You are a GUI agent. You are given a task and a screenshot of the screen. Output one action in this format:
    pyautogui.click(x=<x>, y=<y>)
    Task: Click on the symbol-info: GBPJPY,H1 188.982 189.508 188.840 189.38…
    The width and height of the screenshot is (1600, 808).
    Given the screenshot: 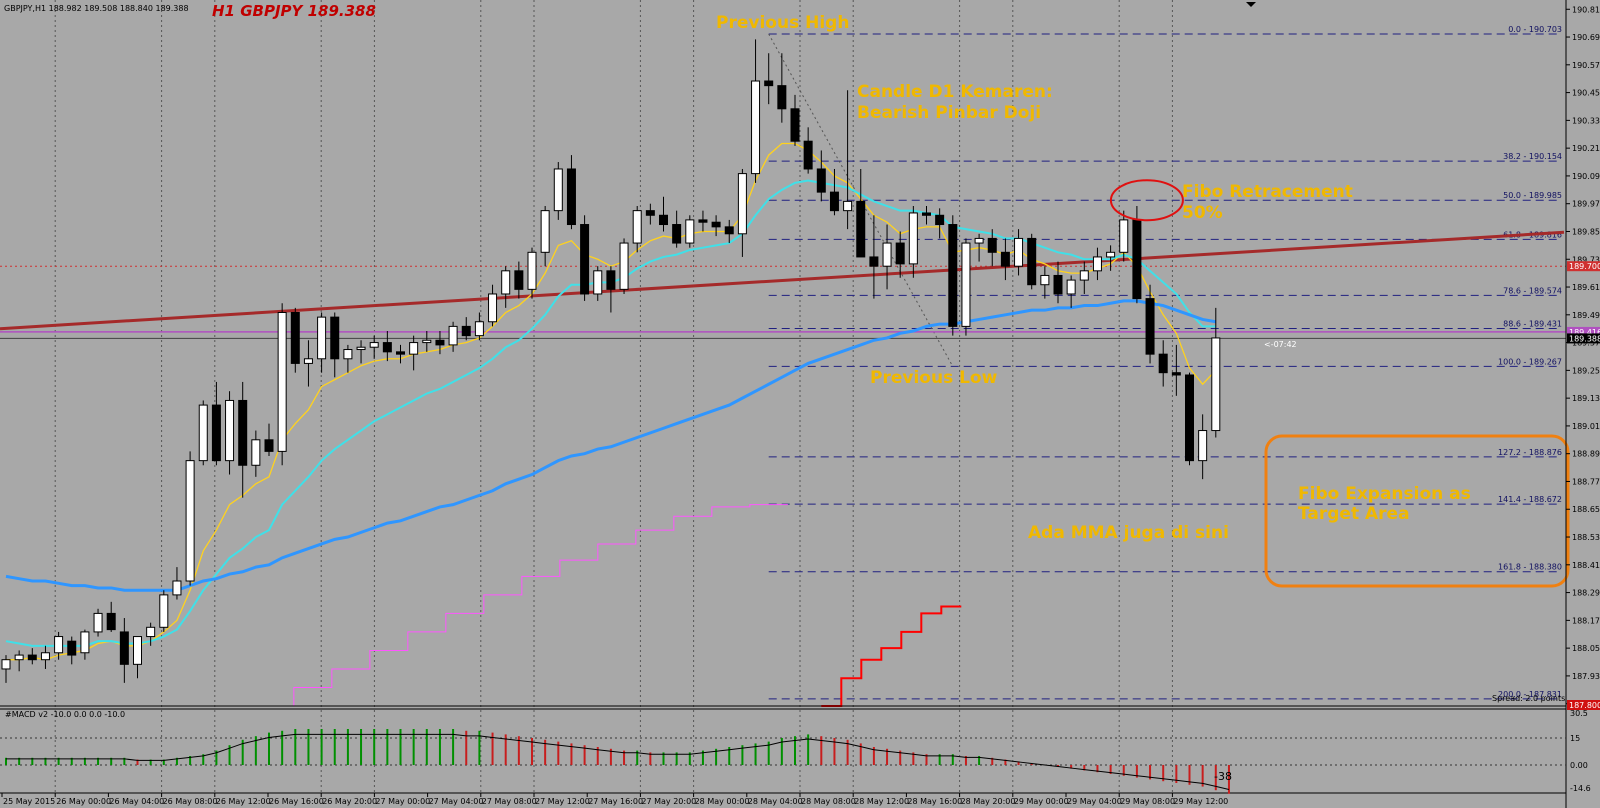 What is the action you would take?
    pyautogui.click(x=96, y=8)
    